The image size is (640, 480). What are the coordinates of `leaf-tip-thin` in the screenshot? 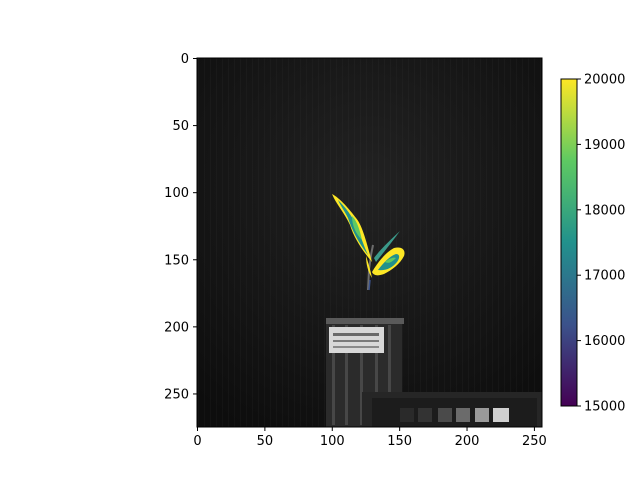 It's located at (387, 246).